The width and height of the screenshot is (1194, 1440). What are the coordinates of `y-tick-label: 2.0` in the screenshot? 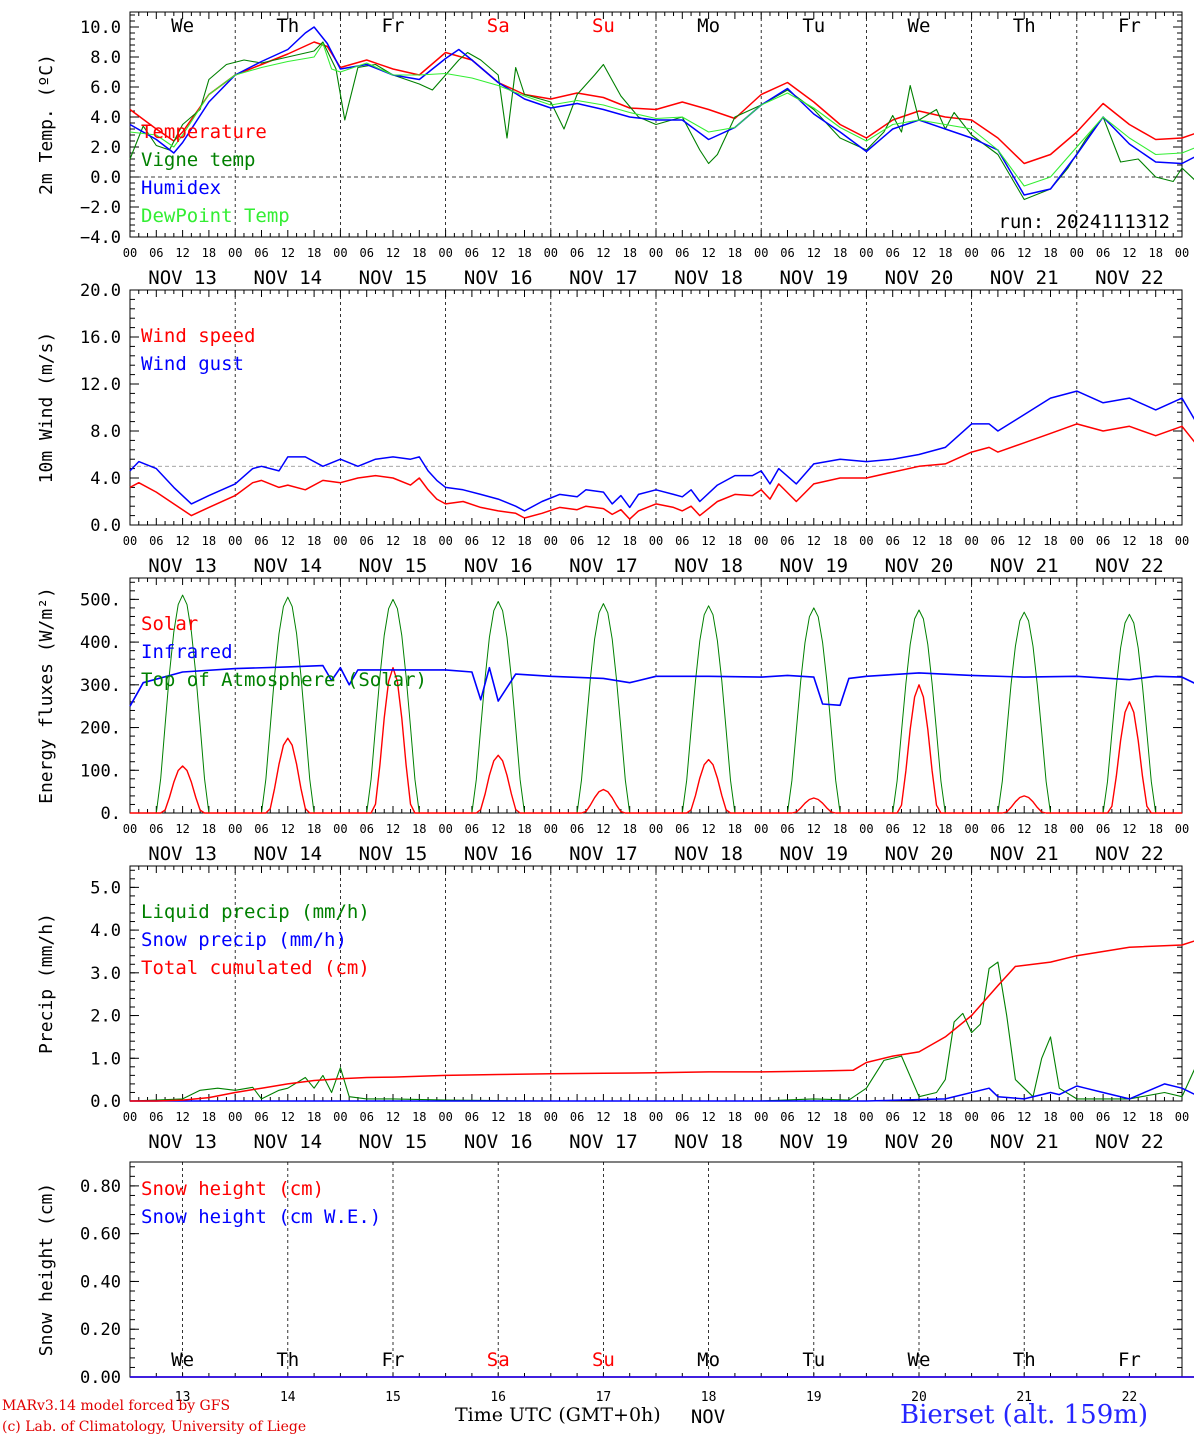 It's located at (105, 1017).